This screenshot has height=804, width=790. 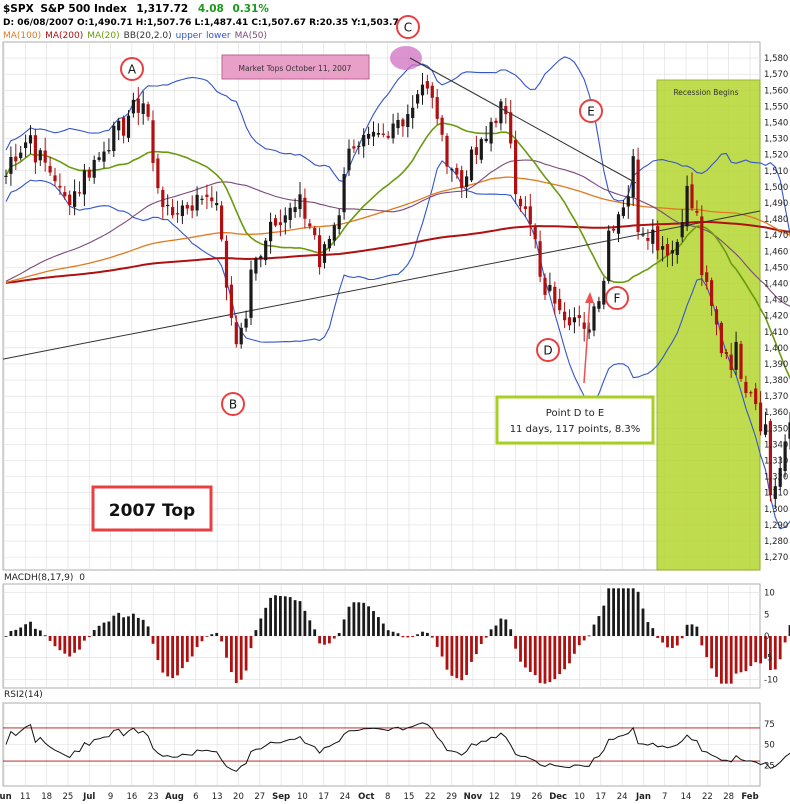 I want to click on date-tick-label: Sep, so click(x=281, y=797).